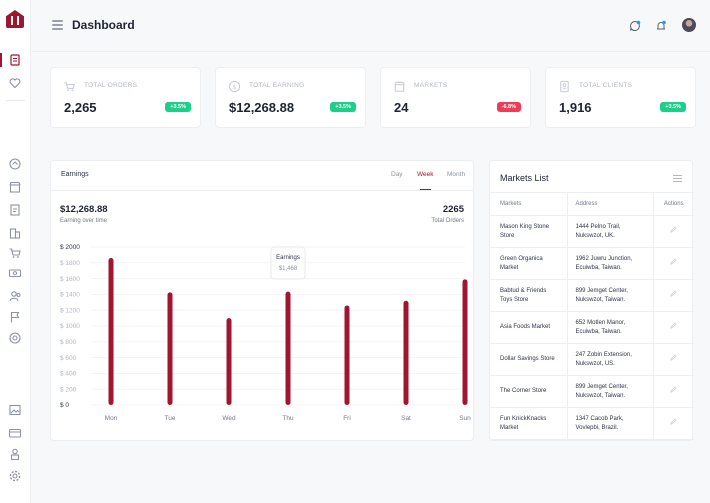 Image resolution: width=710 pixels, height=503 pixels. I want to click on sidebar-item-cards, so click(15, 433).